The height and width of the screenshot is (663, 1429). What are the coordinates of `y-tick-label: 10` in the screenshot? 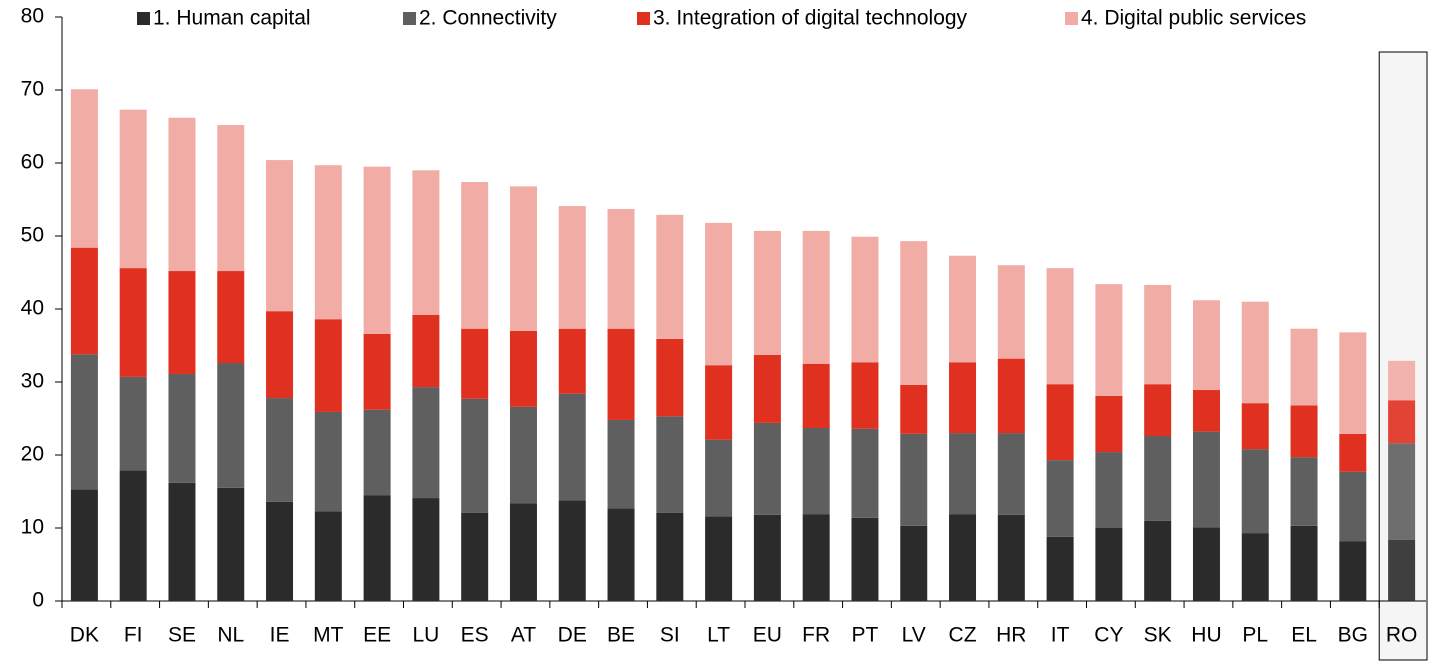 It's located at (32, 527).